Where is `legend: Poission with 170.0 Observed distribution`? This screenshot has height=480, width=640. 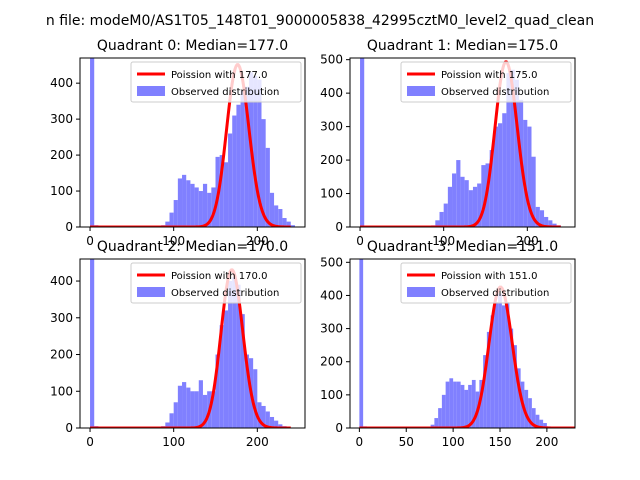
legend: Poission with 170.0 Observed distribution is located at coordinates (216, 283).